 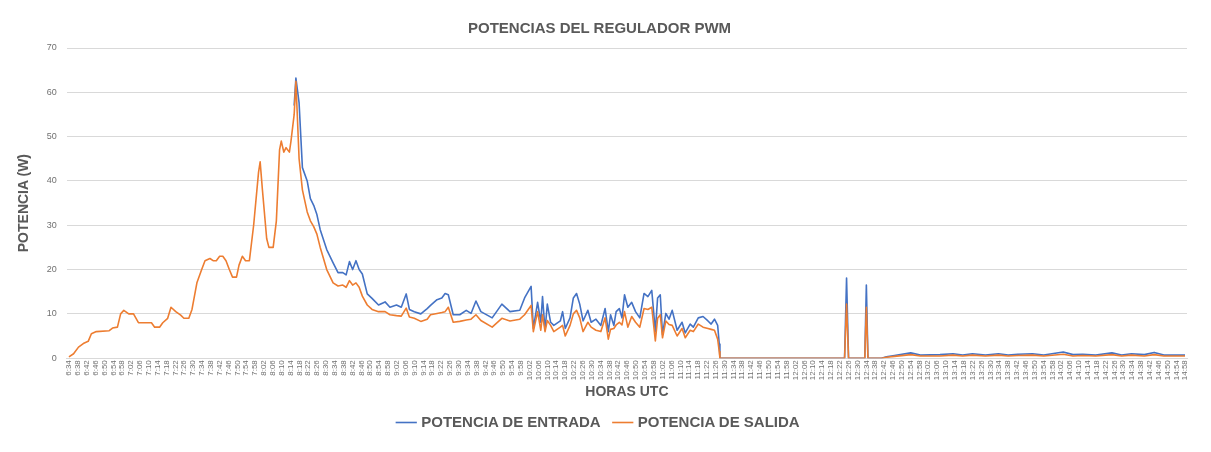 I want to click on x-tick-label: 8:26, so click(x=317, y=367).